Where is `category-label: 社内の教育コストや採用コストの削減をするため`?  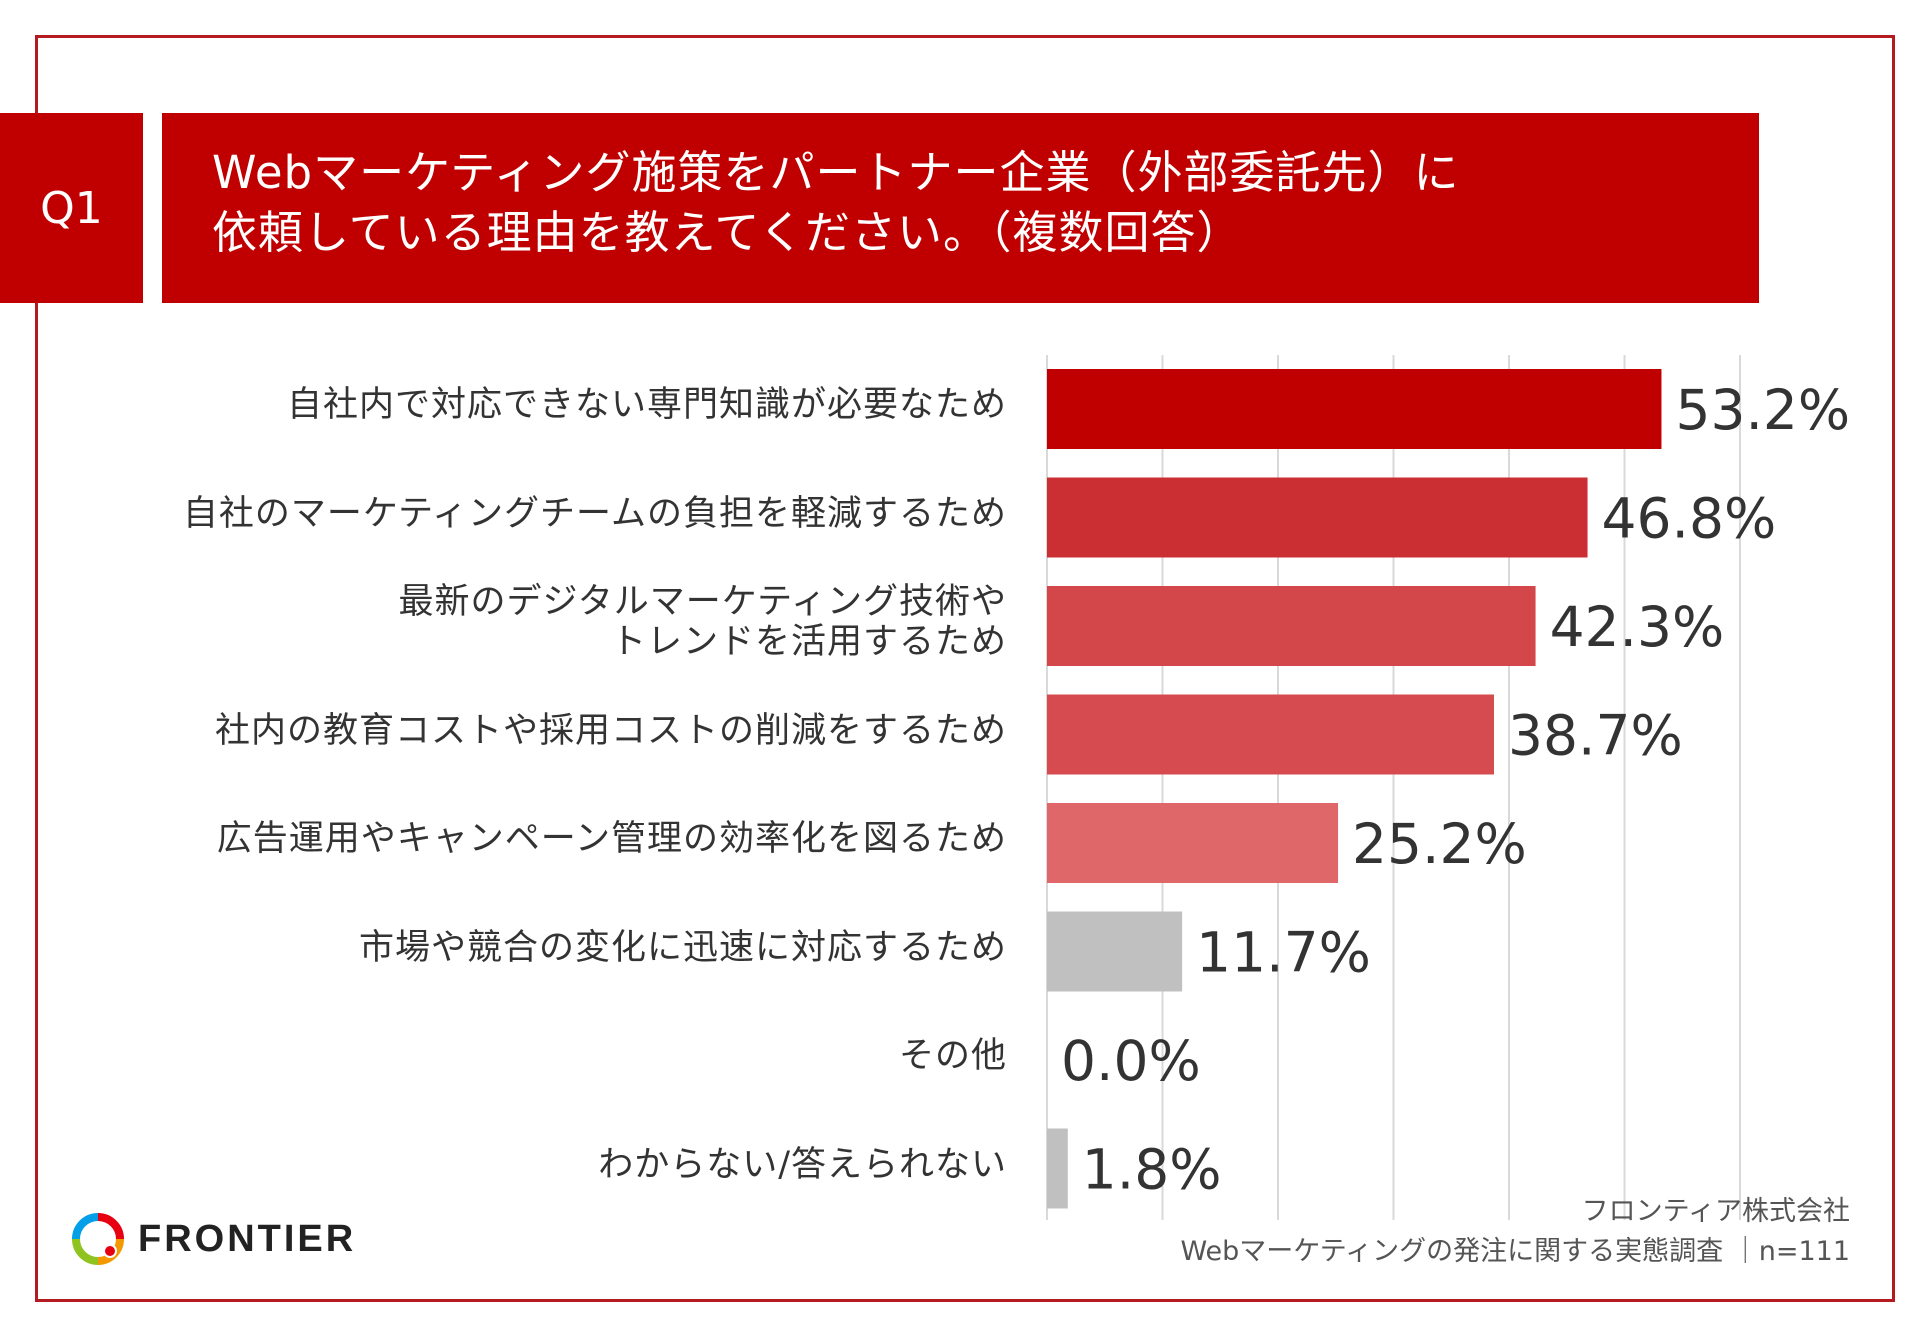 category-label: 社内の教育コストや採用コストの削減をするため is located at coordinates (537, 731).